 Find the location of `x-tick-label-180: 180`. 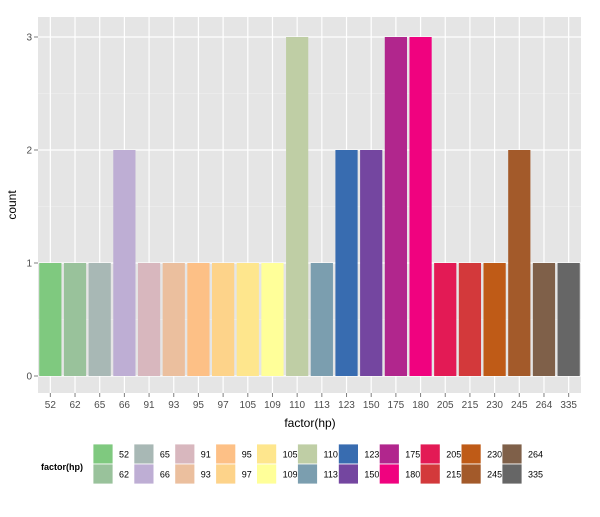

x-tick-label-180: 180 is located at coordinates (420, 405).